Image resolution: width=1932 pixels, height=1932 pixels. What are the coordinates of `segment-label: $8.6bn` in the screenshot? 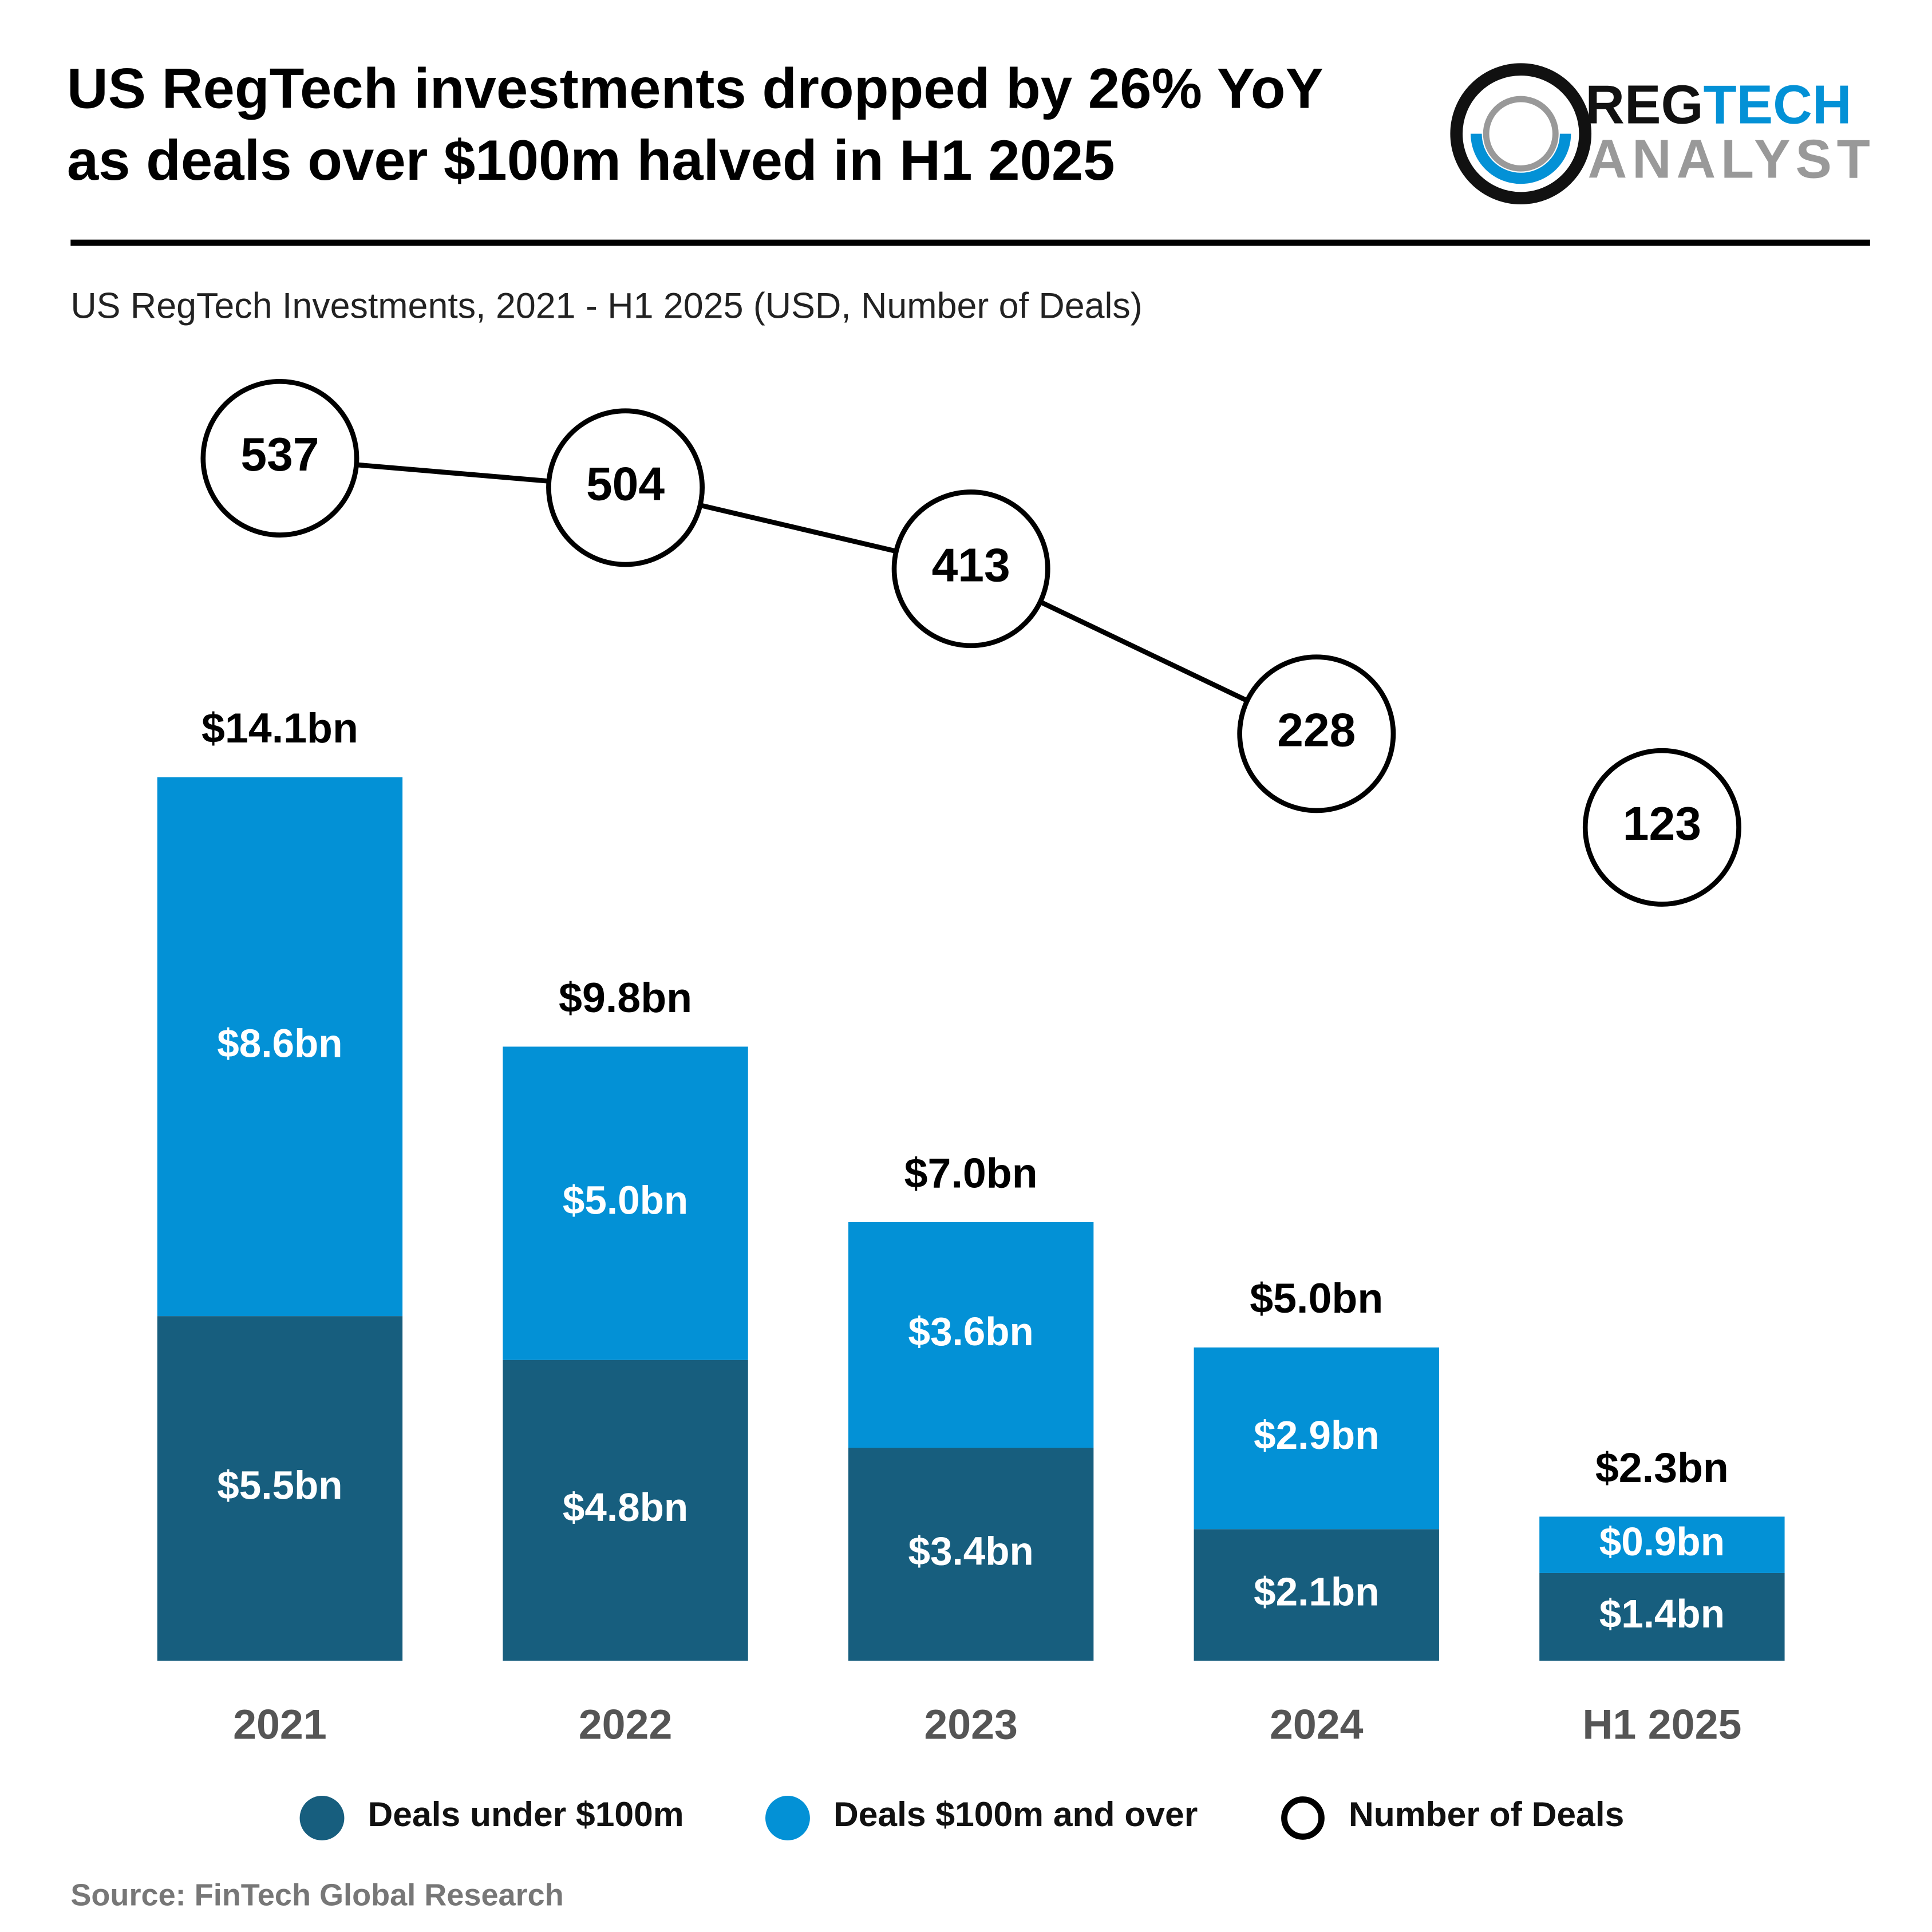 It's located at (279, 1043).